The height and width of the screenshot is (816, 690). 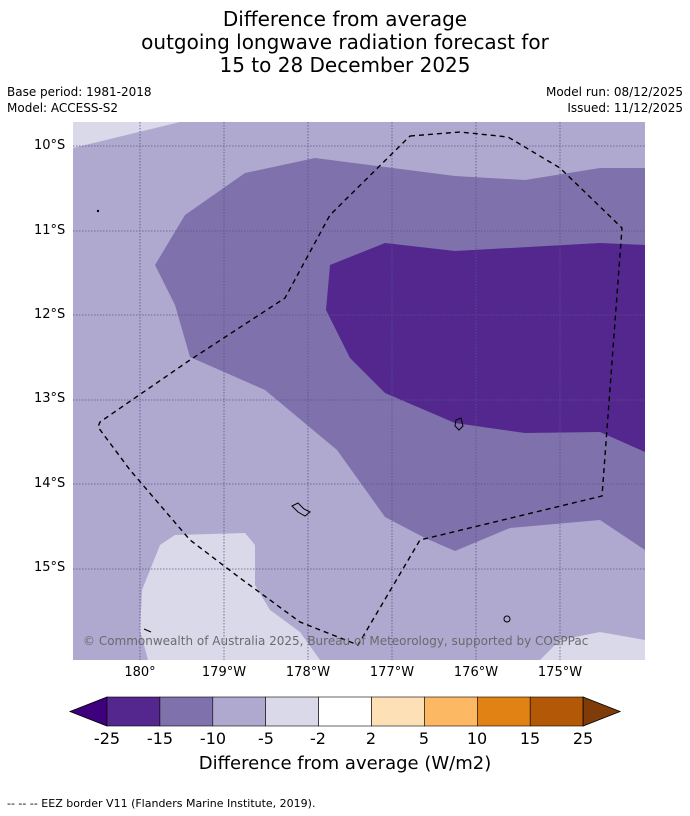 I want to click on colorbar-tick-2: 2, so click(x=371, y=738).